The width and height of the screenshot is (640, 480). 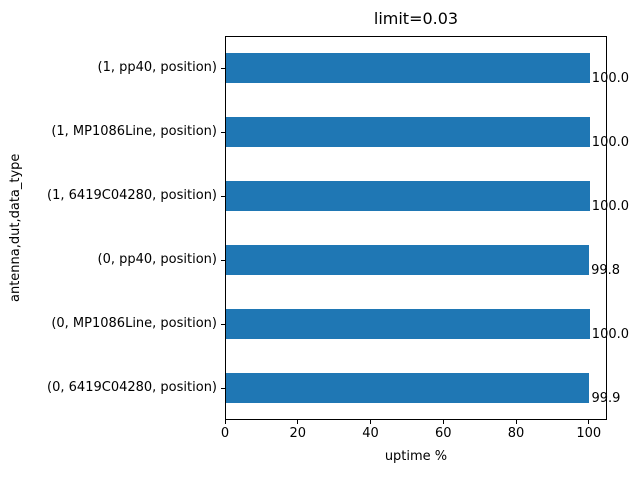 I want to click on x-tick-label: 20, so click(x=298, y=433).